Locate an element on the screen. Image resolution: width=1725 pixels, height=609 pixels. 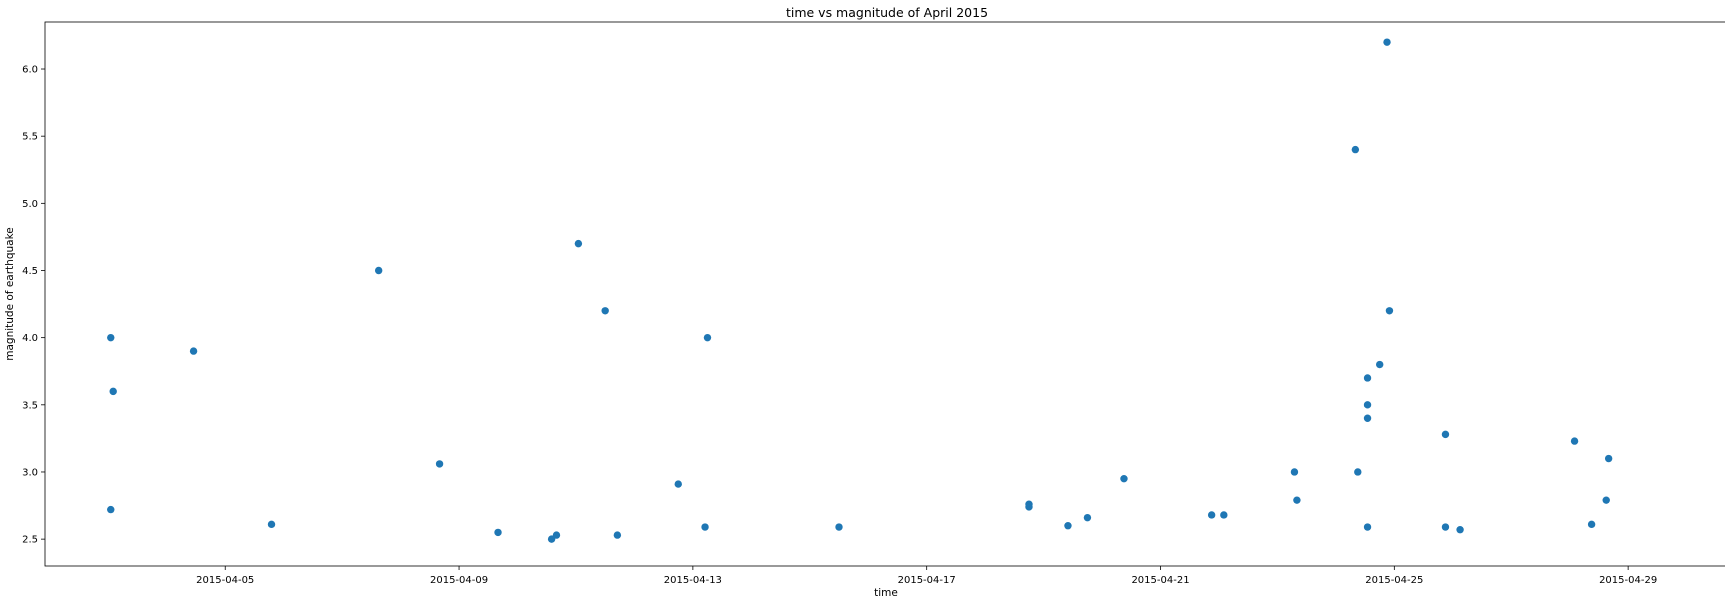
y-tick-label: 3.0 is located at coordinates (30, 472).